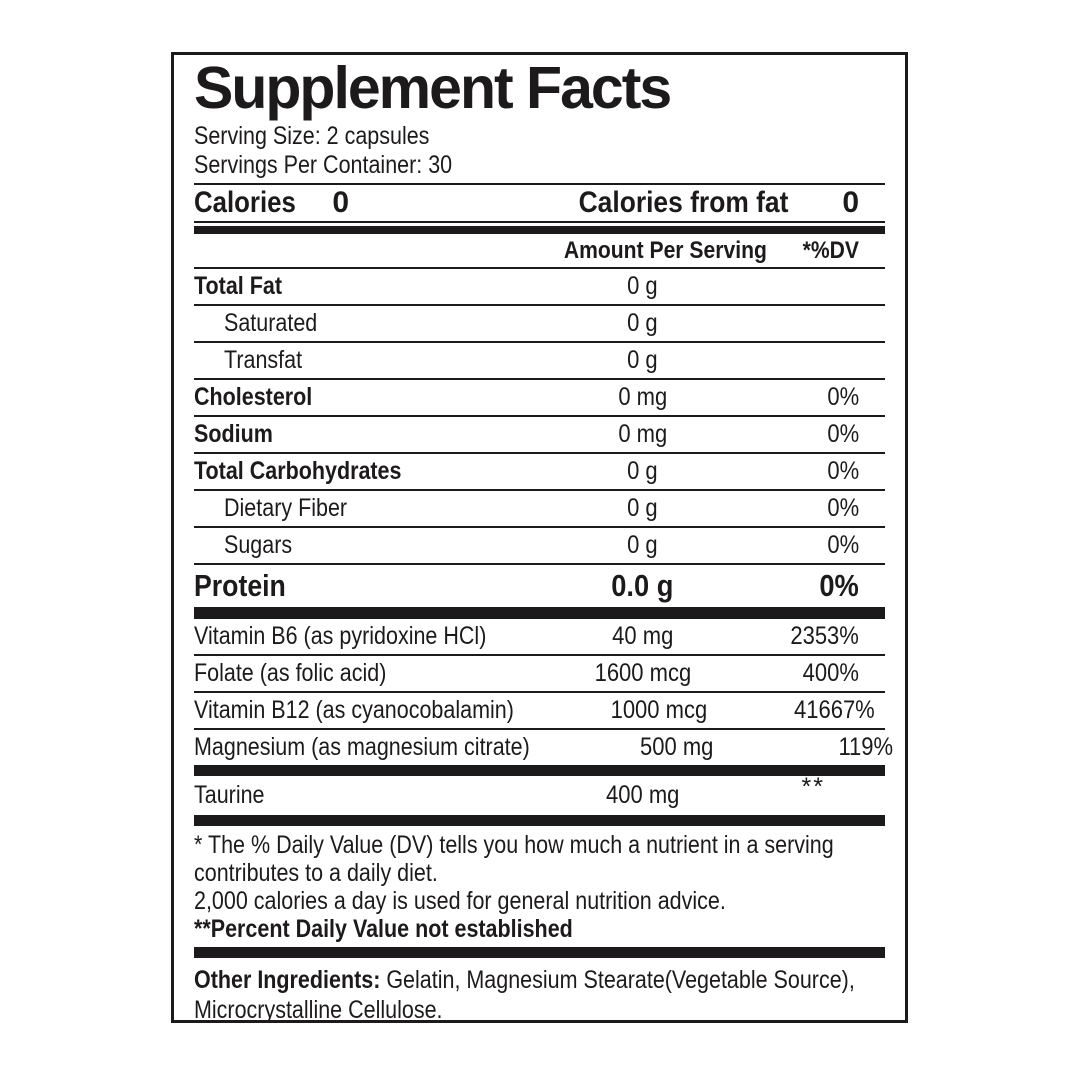 This screenshot has width=1080, height=1080. I want to click on nutrient-dv: **, so click(813, 787).